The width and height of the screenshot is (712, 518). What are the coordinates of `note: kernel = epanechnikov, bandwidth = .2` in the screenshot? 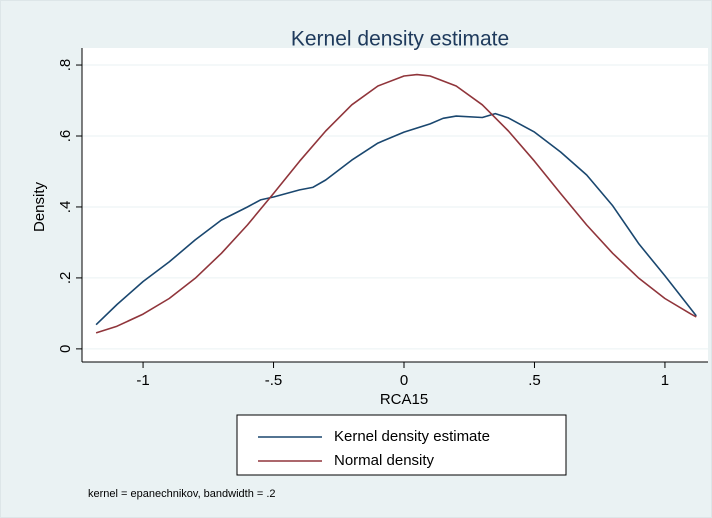 It's located at (182, 494).